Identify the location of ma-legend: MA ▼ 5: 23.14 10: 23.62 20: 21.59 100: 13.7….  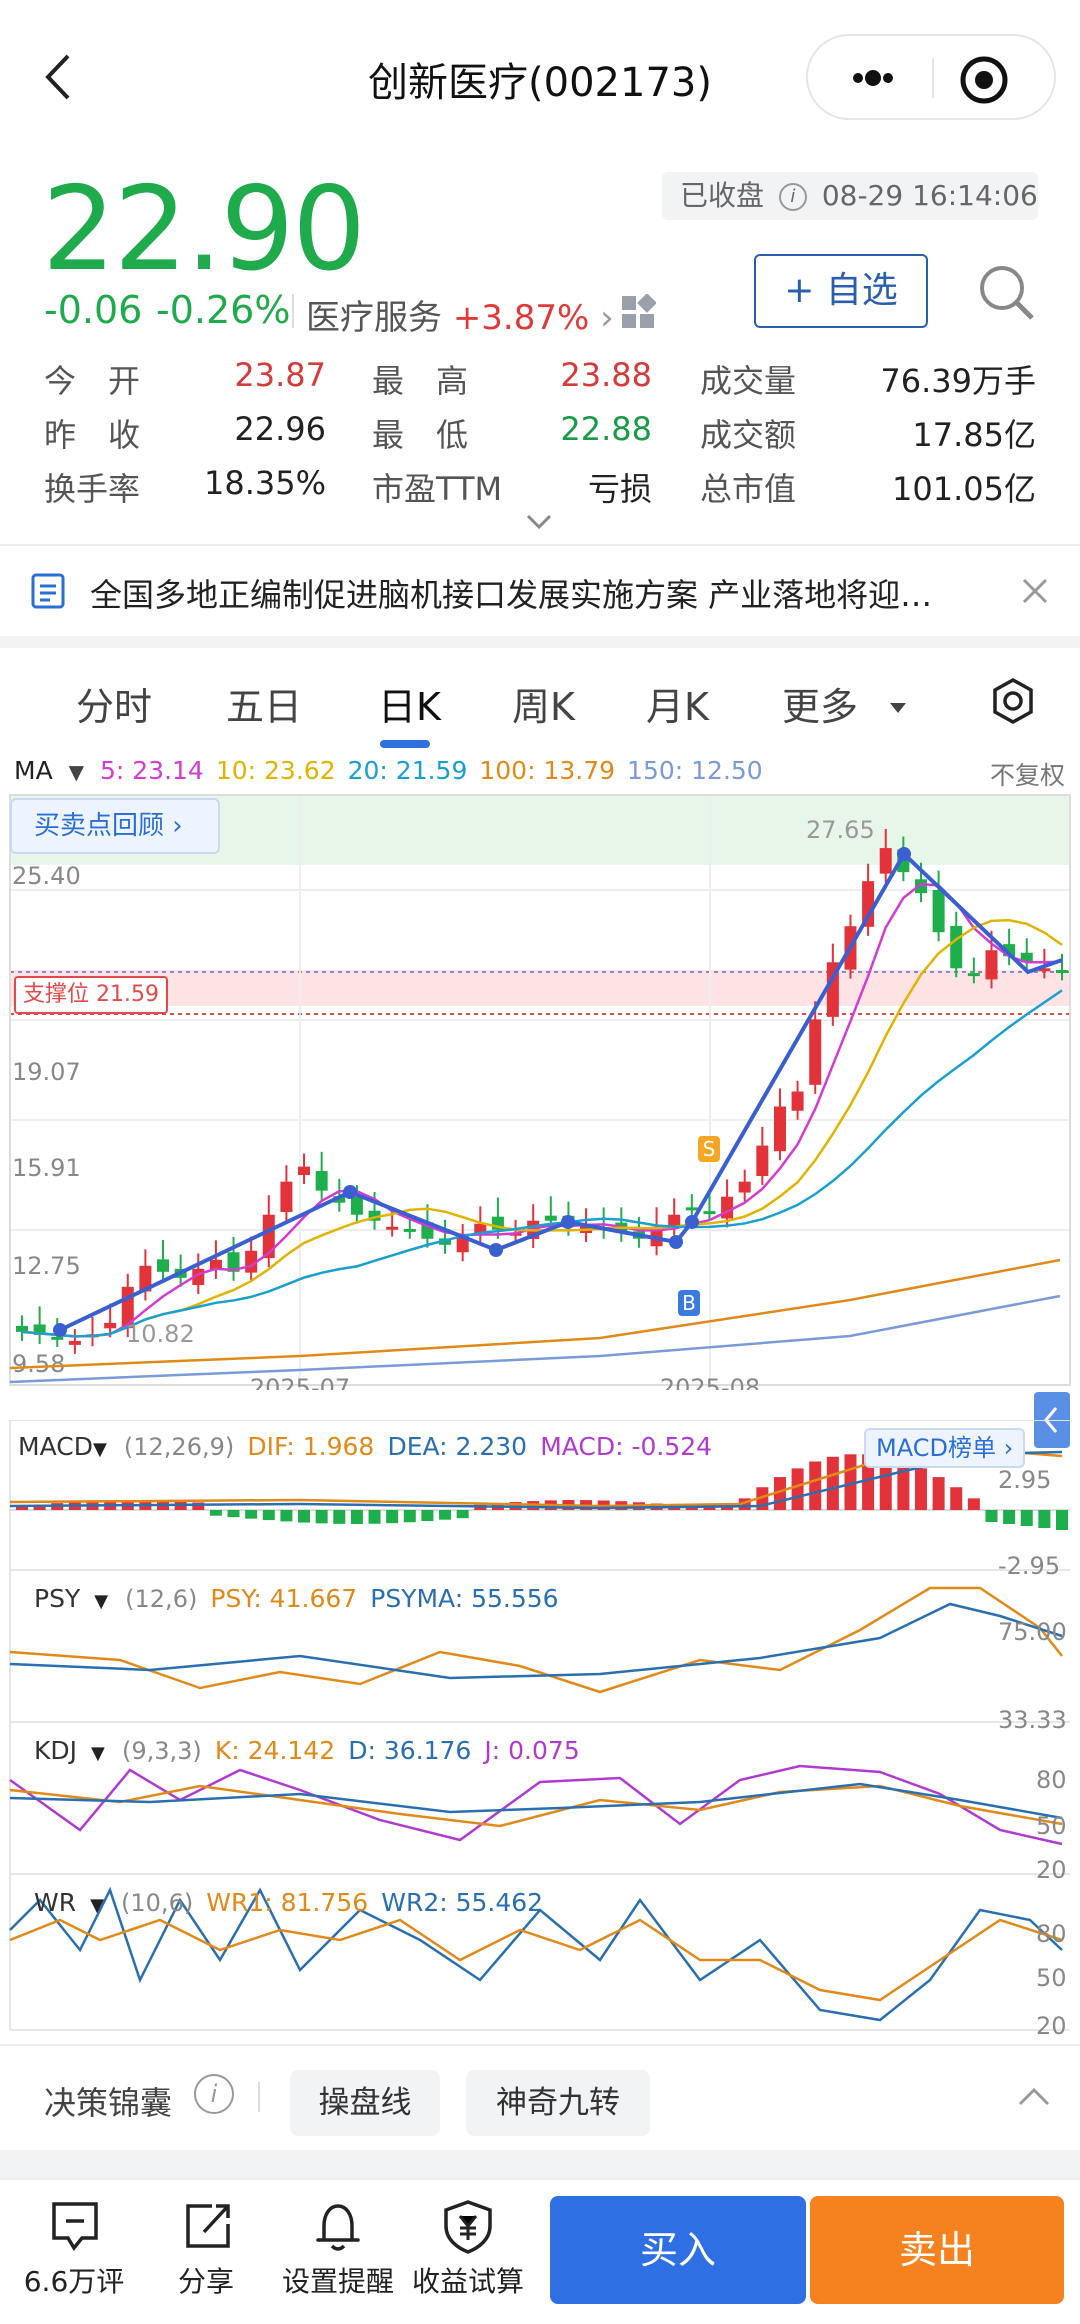
(394, 770).